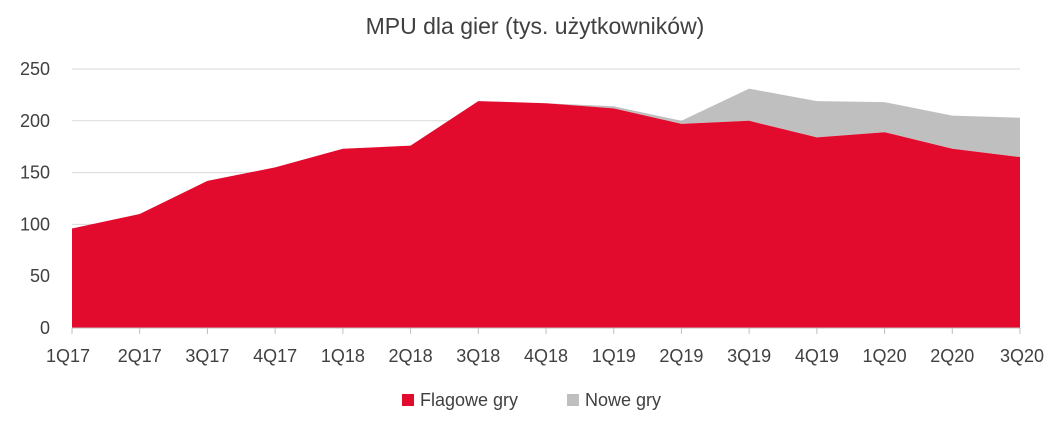 The height and width of the screenshot is (441, 1061). What do you see at coordinates (478, 356) in the screenshot?
I see `x-tick-label: 3Q18` at bounding box center [478, 356].